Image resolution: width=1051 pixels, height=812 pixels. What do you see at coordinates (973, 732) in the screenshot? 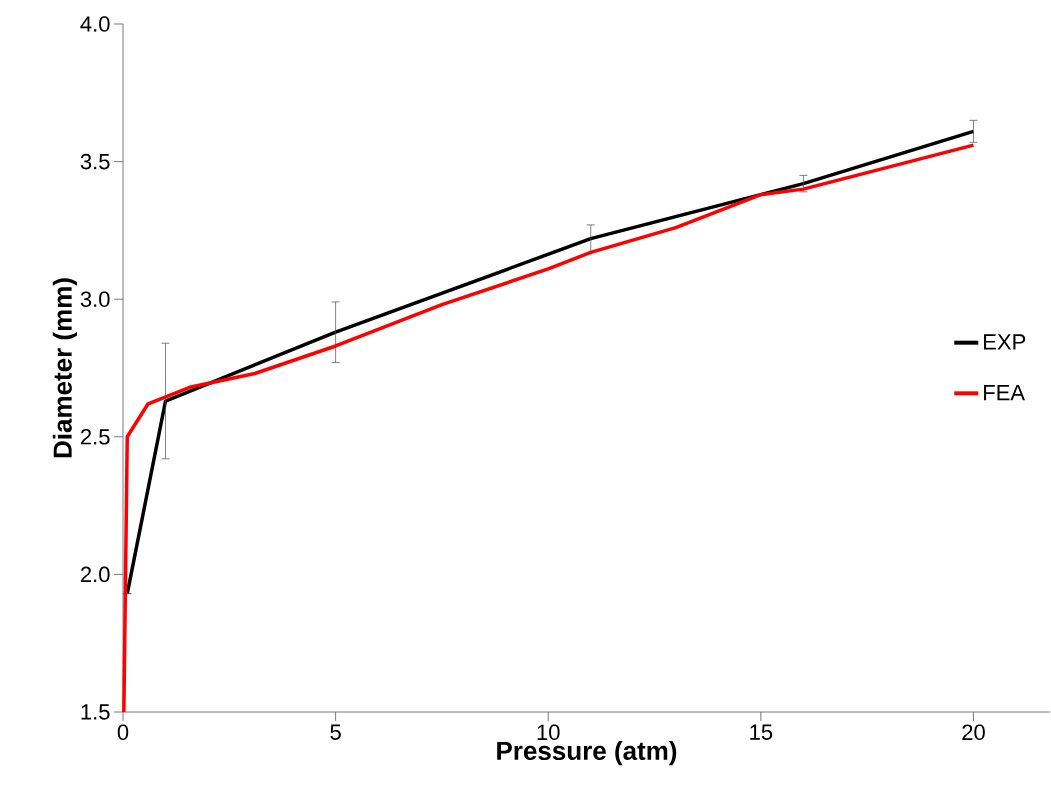
I see `x-tick-label: 20` at bounding box center [973, 732].